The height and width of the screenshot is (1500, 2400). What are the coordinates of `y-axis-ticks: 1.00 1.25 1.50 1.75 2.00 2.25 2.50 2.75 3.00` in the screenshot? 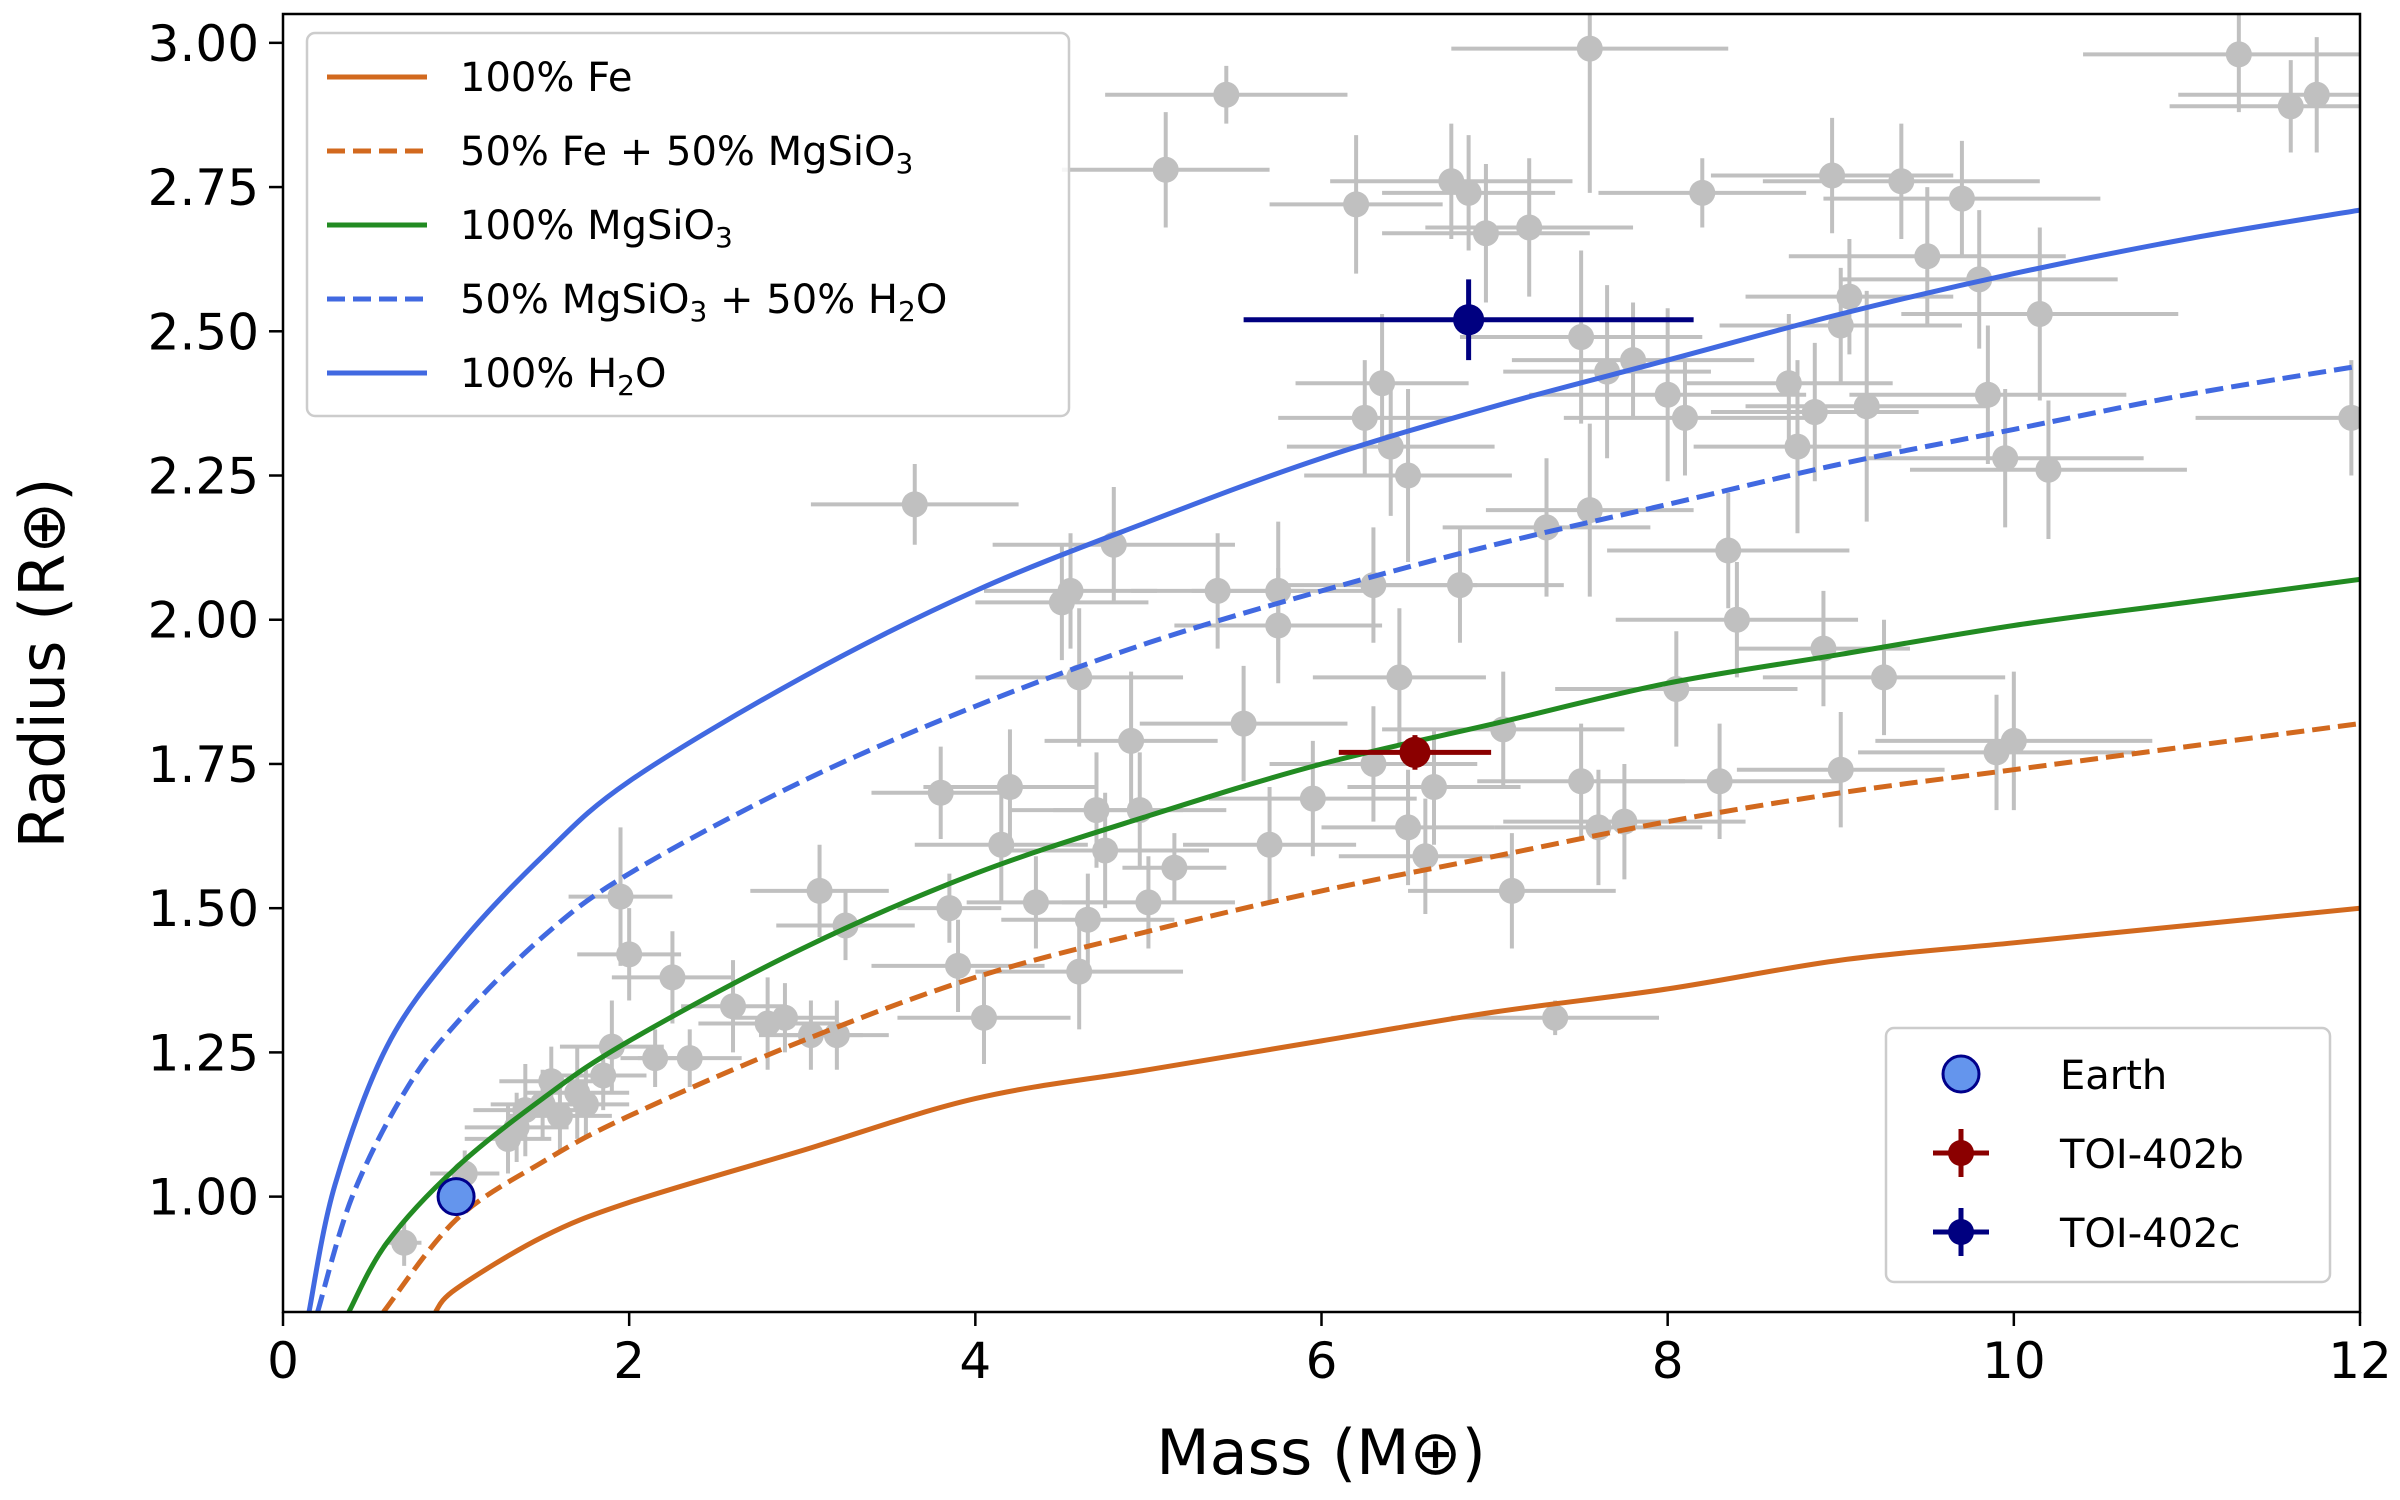 It's located at (215, 621).